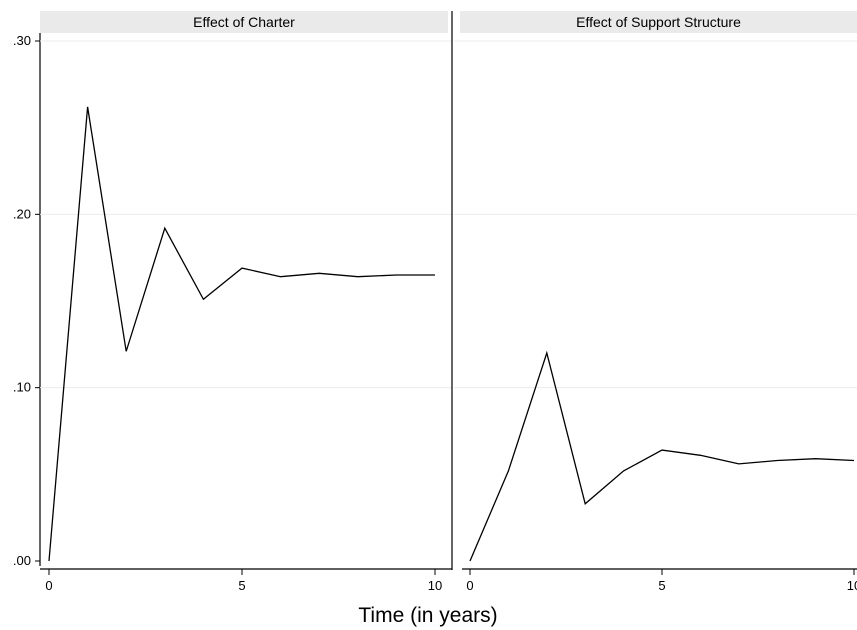  What do you see at coordinates (22, 213) in the screenshot?
I see `y-tick-label: .20` at bounding box center [22, 213].